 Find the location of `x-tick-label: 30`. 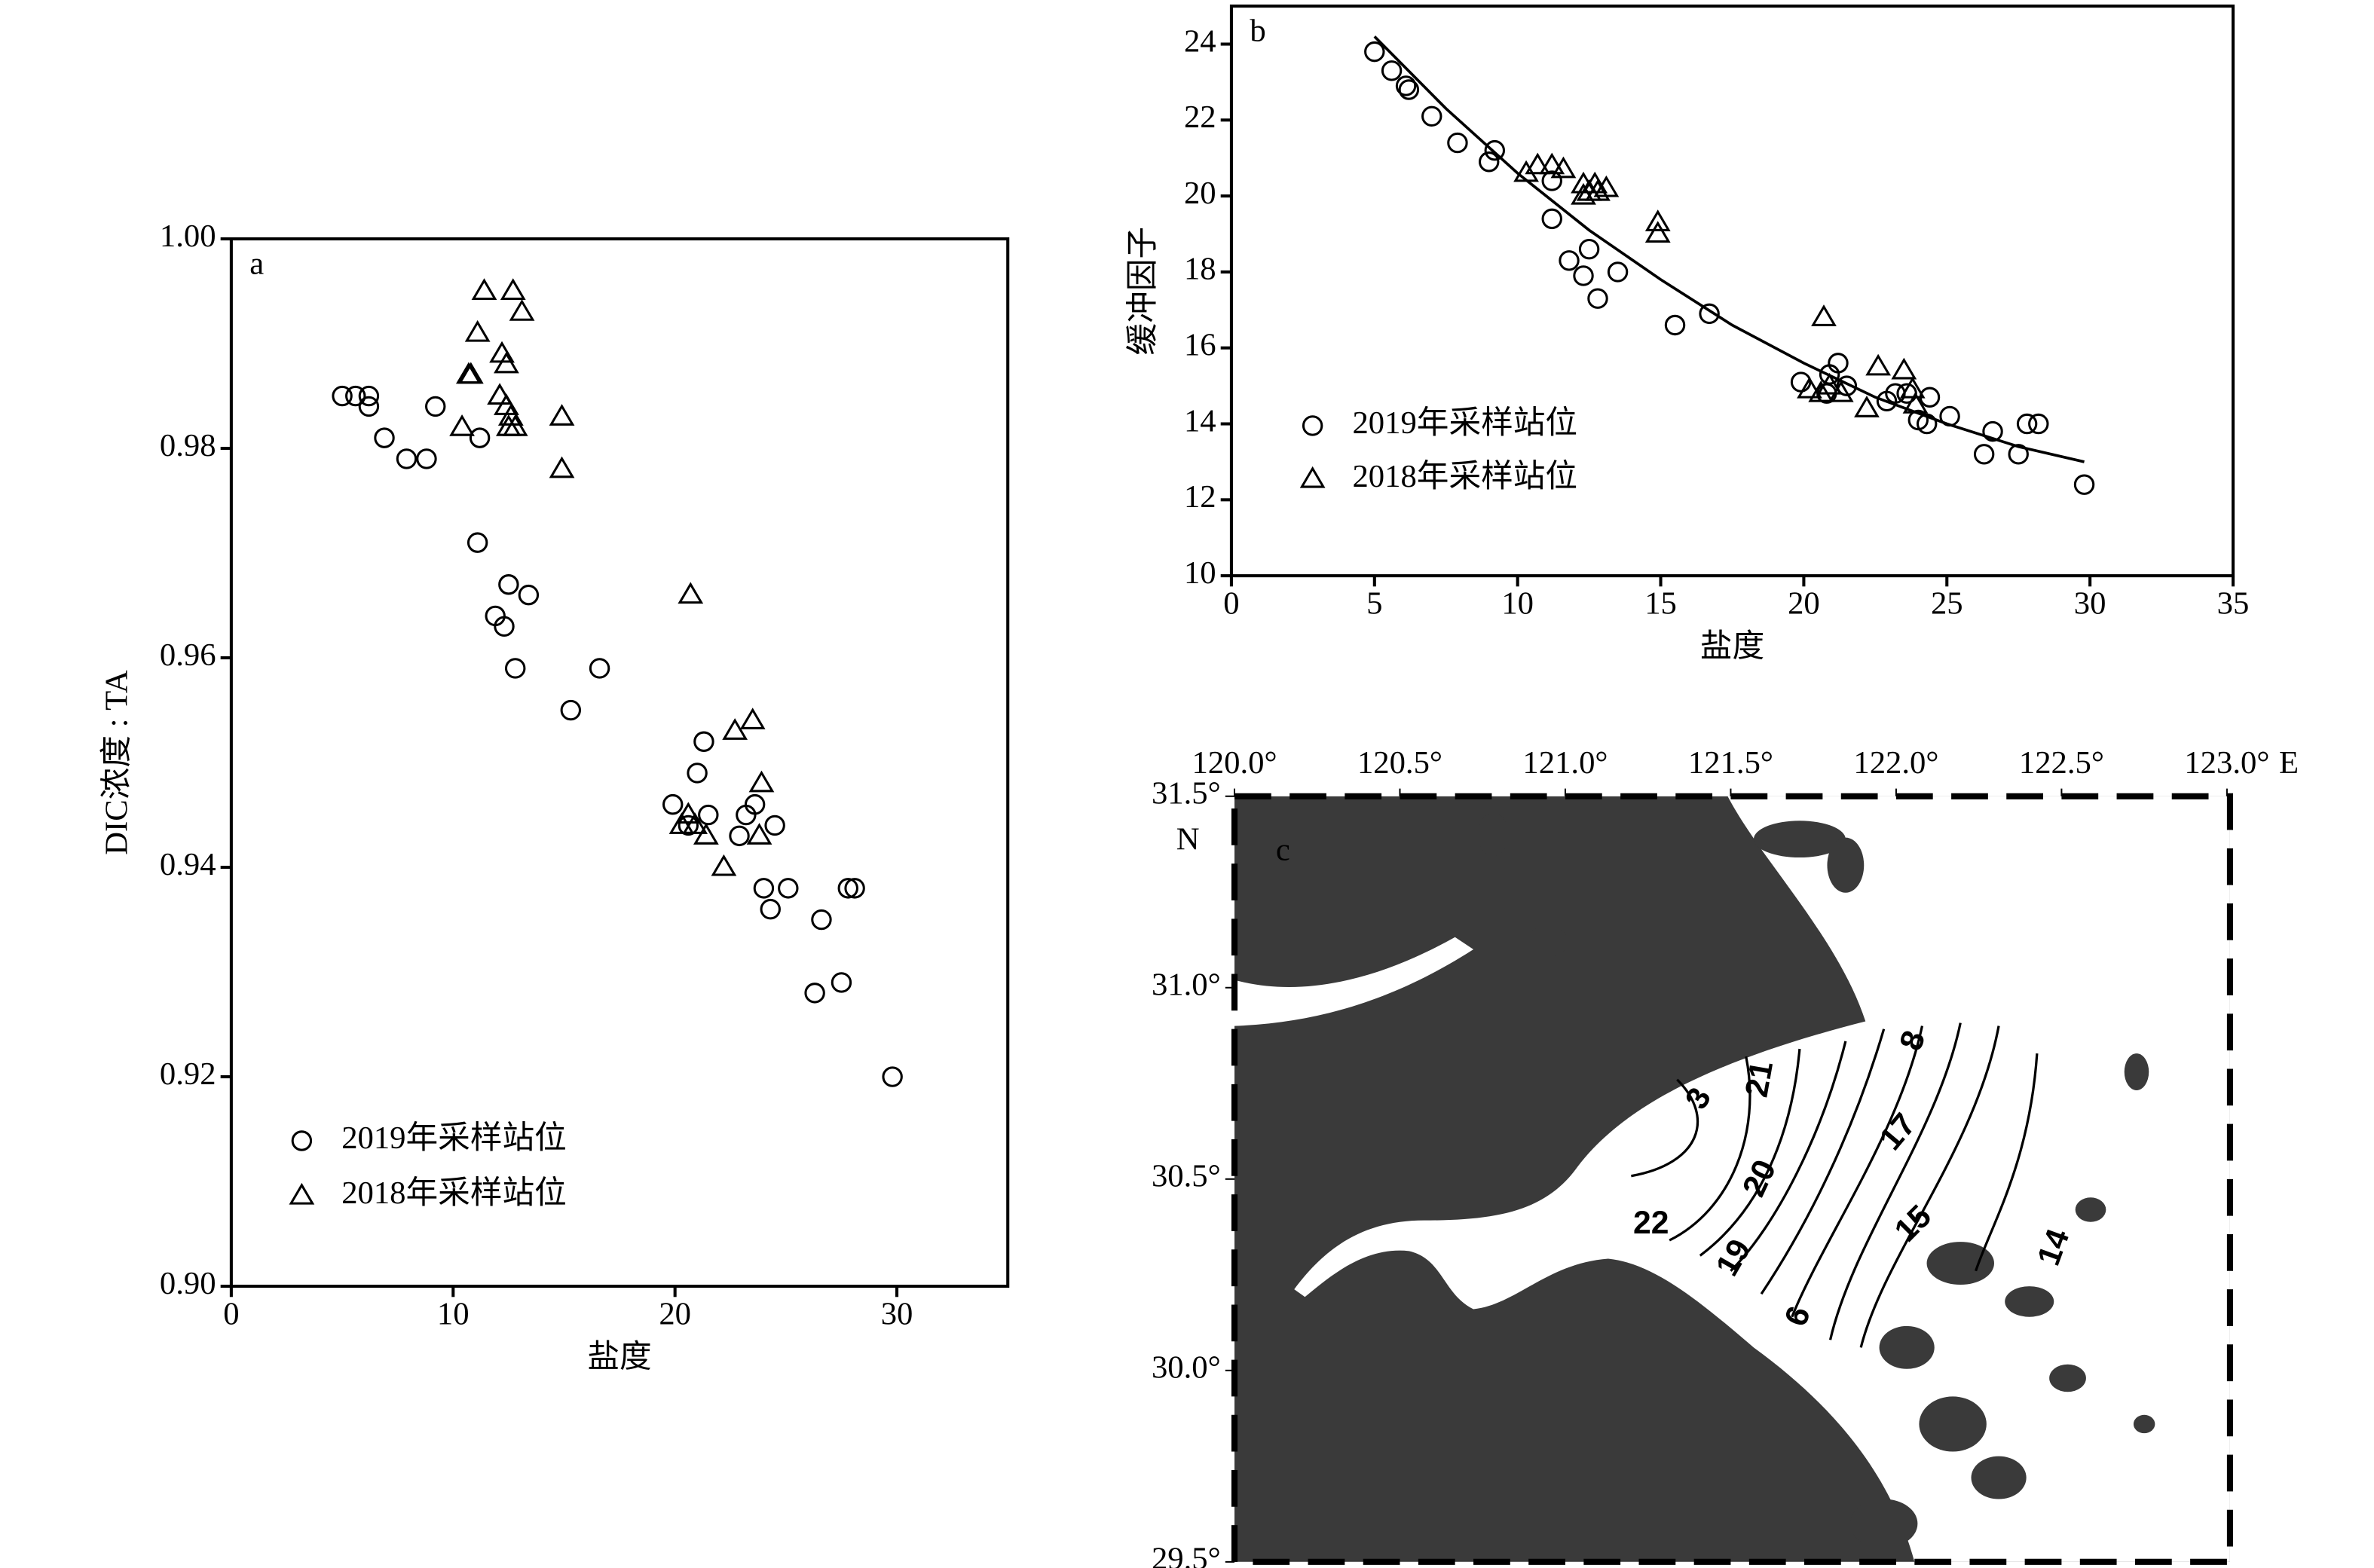

x-tick-label: 30 is located at coordinates (897, 1314).